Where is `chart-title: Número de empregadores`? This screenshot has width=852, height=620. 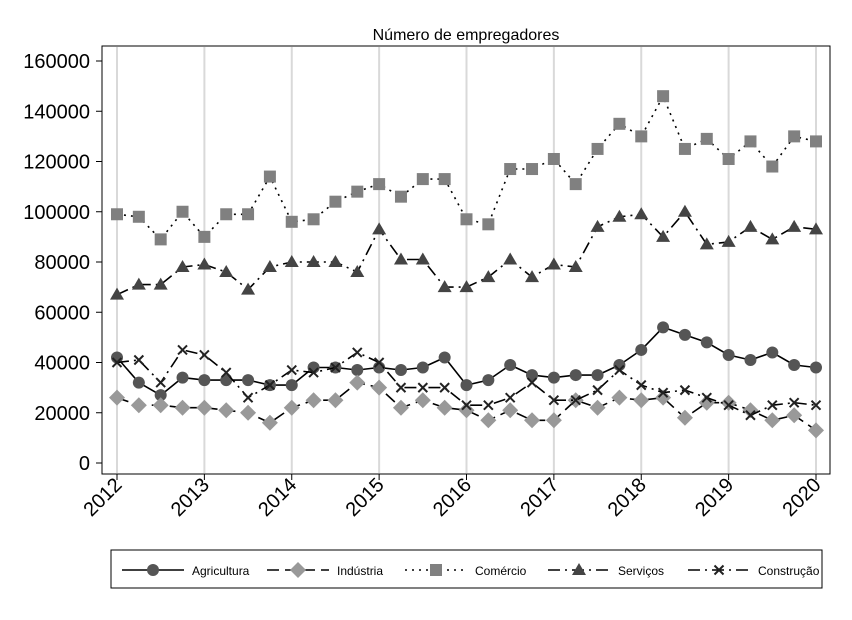
chart-title: Número de empregadores is located at coordinates (466, 35).